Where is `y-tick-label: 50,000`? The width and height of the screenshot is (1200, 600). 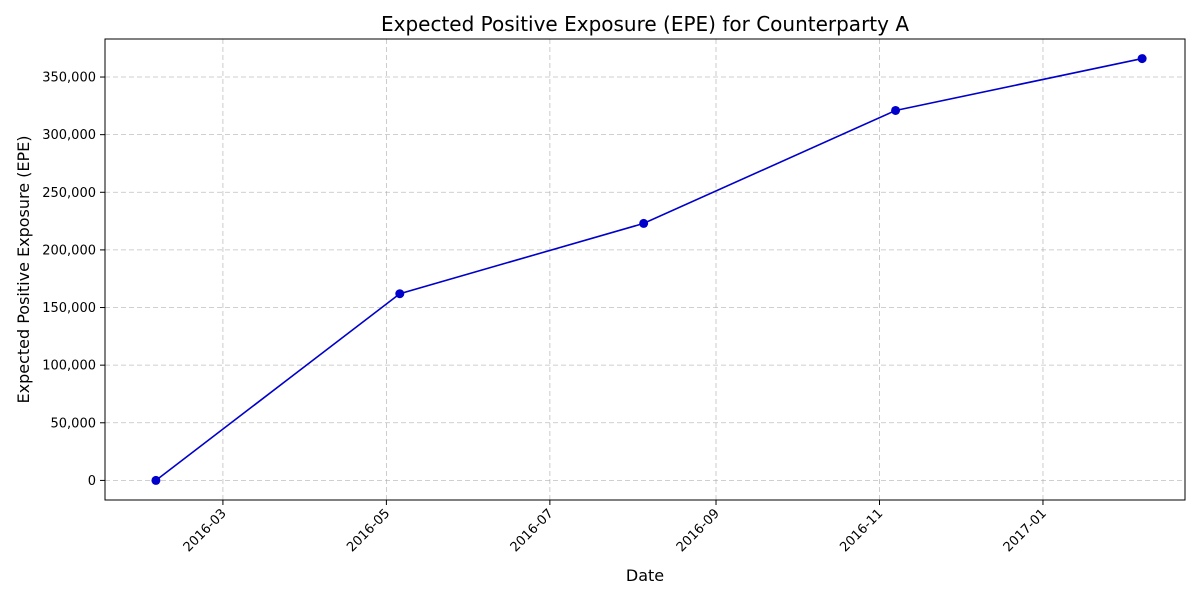 y-tick-label: 50,000 is located at coordinates (74, 423).